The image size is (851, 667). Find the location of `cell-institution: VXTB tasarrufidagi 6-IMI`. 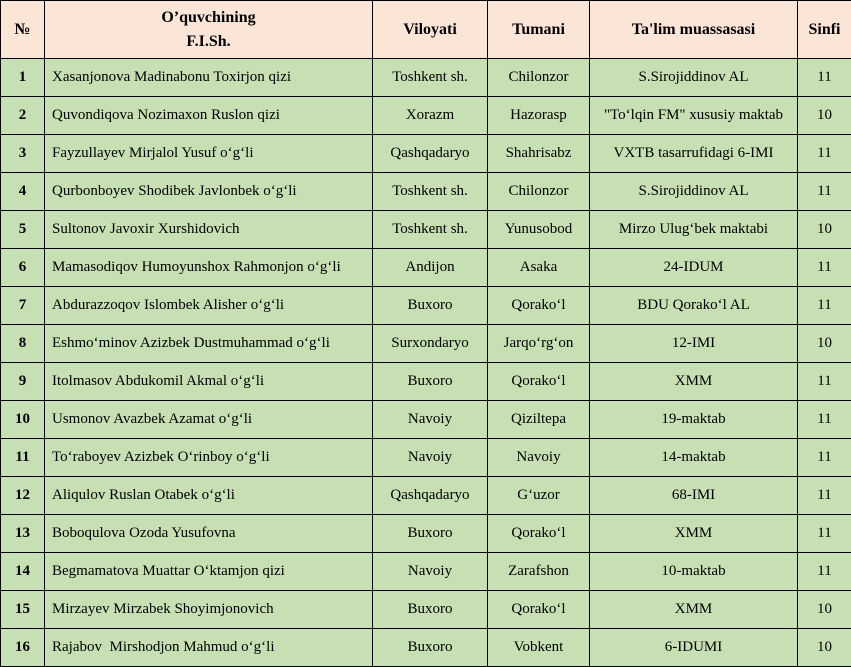

cell-institution: VXTB tasarrufidagi 6-IMI is located at coordinates (694, 154).